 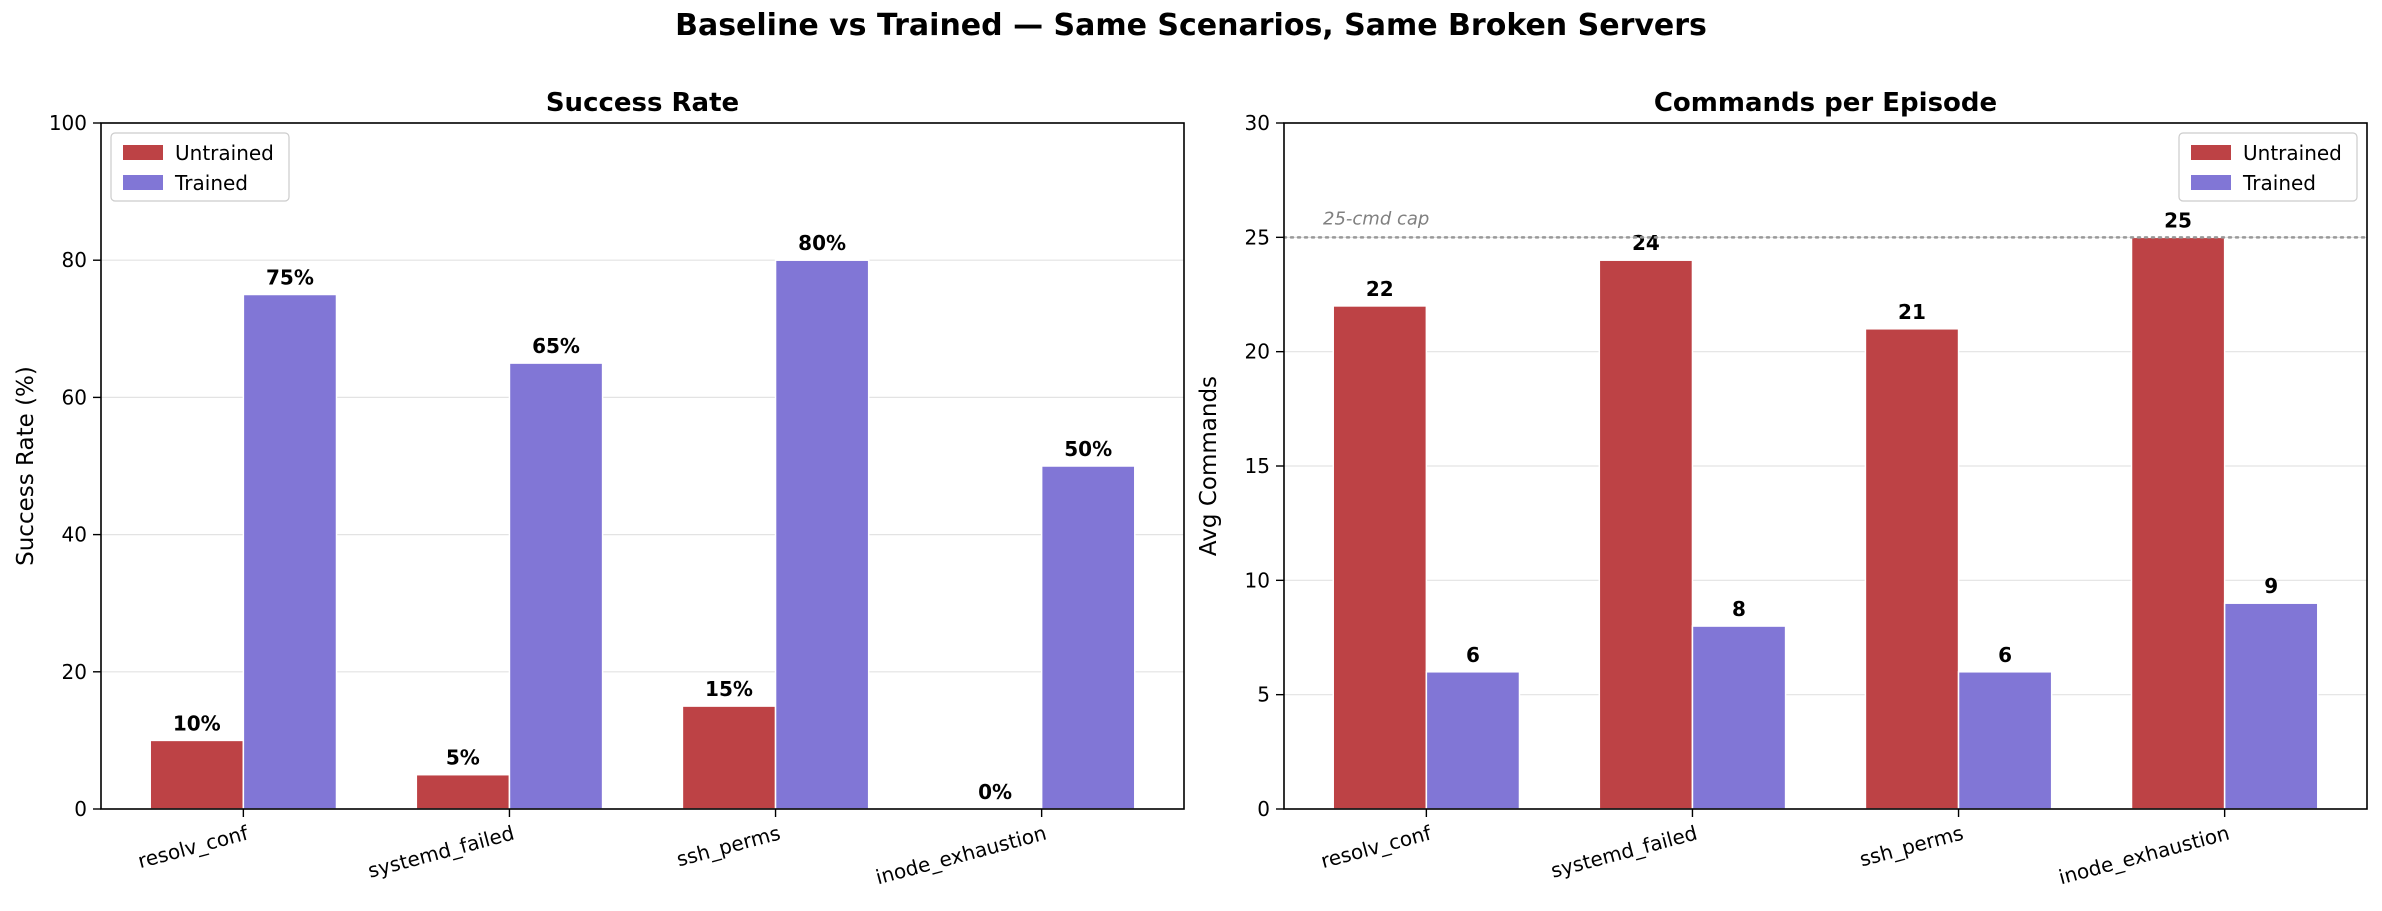 What do you see at coordinates (1263, 695) in the screenshot?
I see `y-tick-label: 5` at bounding box center [1263, 695].